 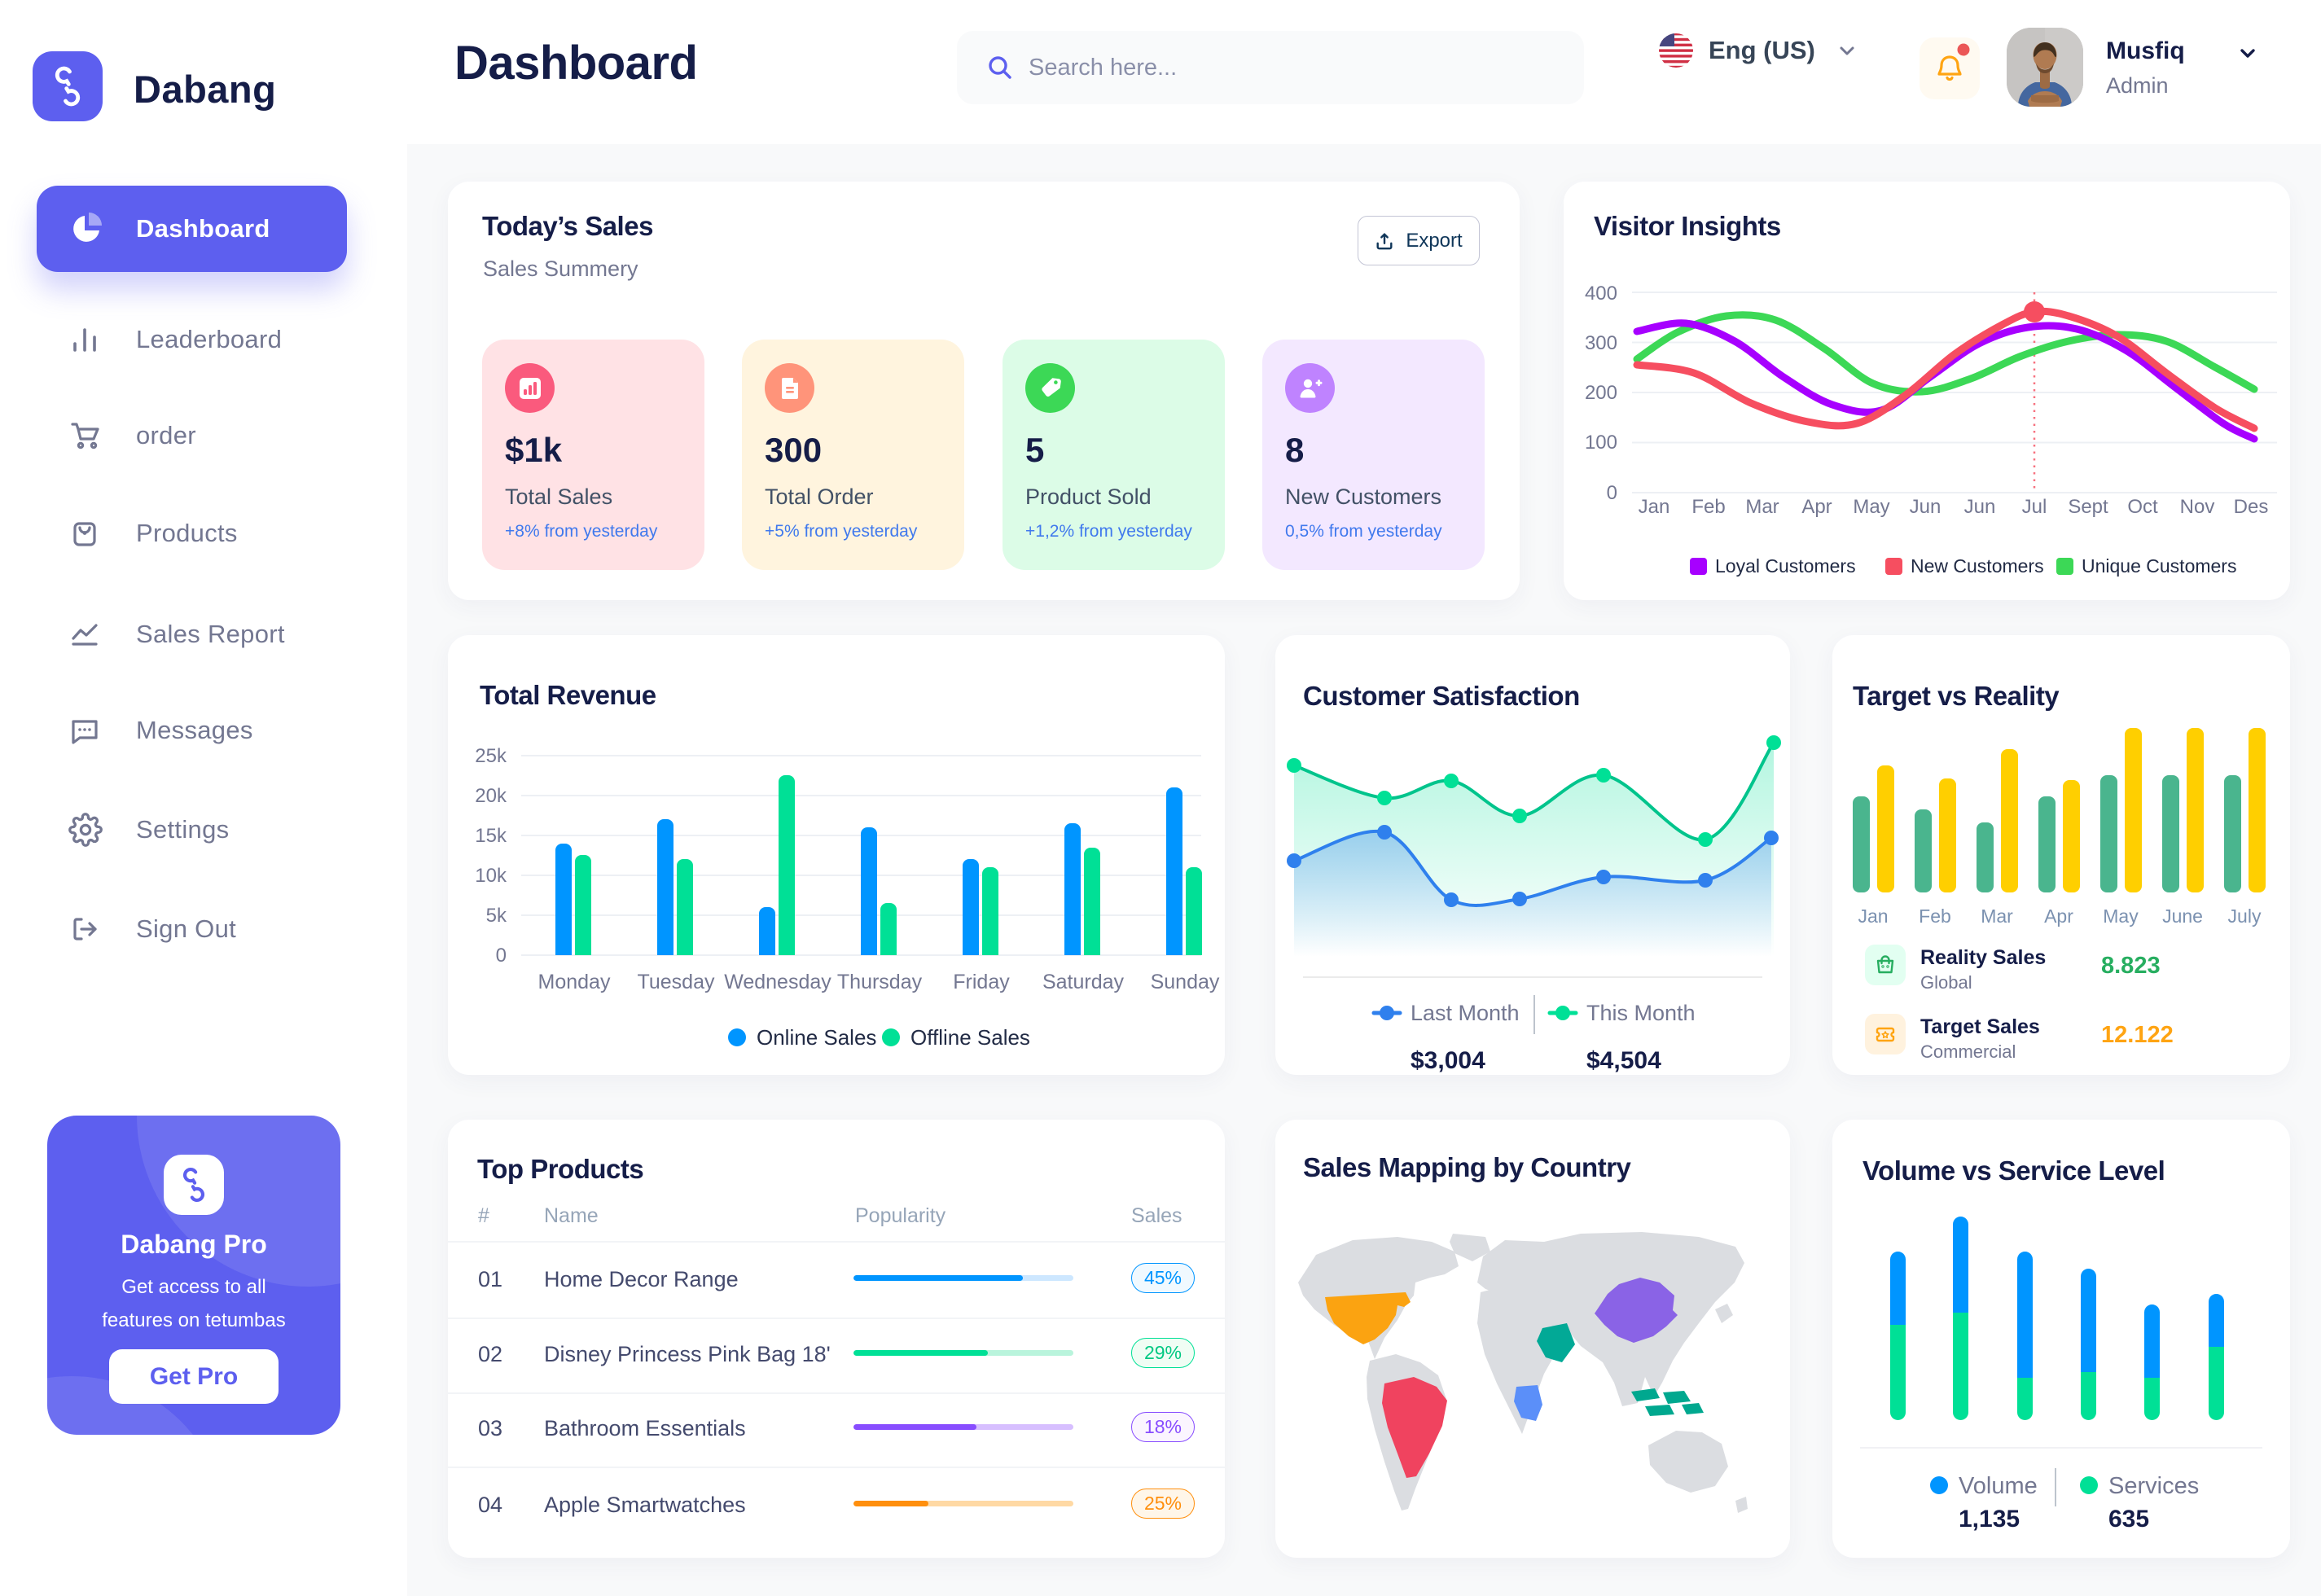 I want to click on svg-text: 25k, so click(x=491, y=756).